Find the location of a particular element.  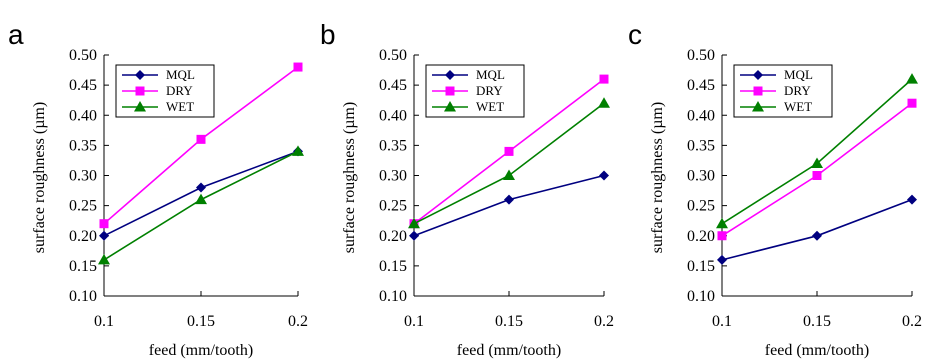

series-line-dry is located at coordinates (817, 169).